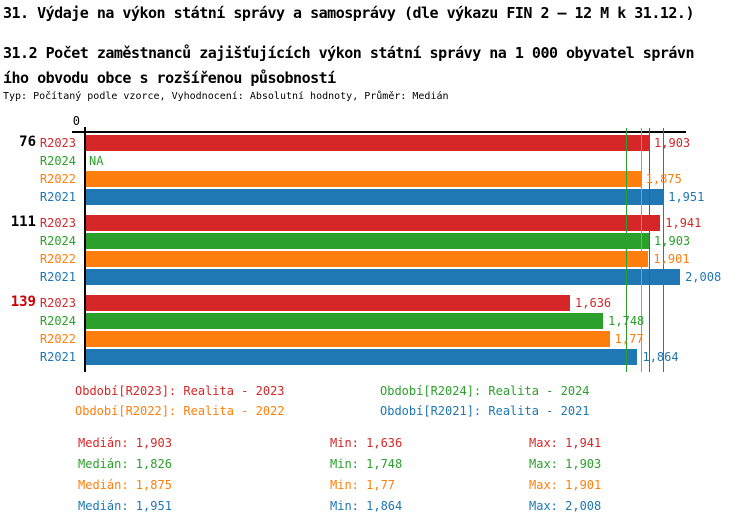 Image resolution: width=750 pixels, height=520 pixels. Describe the element at coordinates (366, 506) in the screenshot. I see `stat-min: Min: 1,864` at that location.